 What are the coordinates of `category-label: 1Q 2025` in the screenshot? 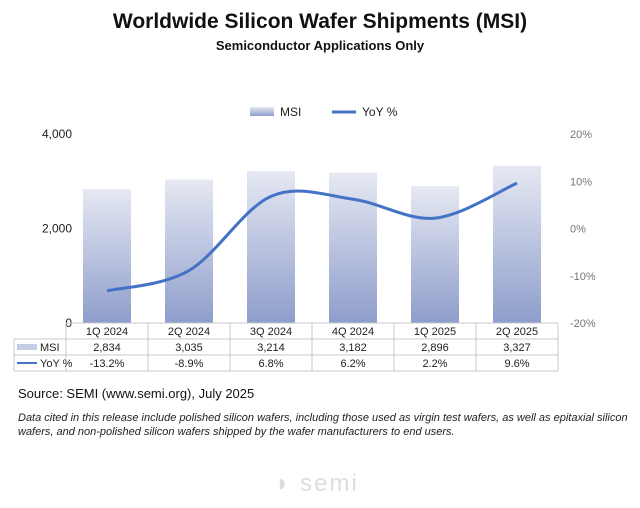 It's located at (435, 332).